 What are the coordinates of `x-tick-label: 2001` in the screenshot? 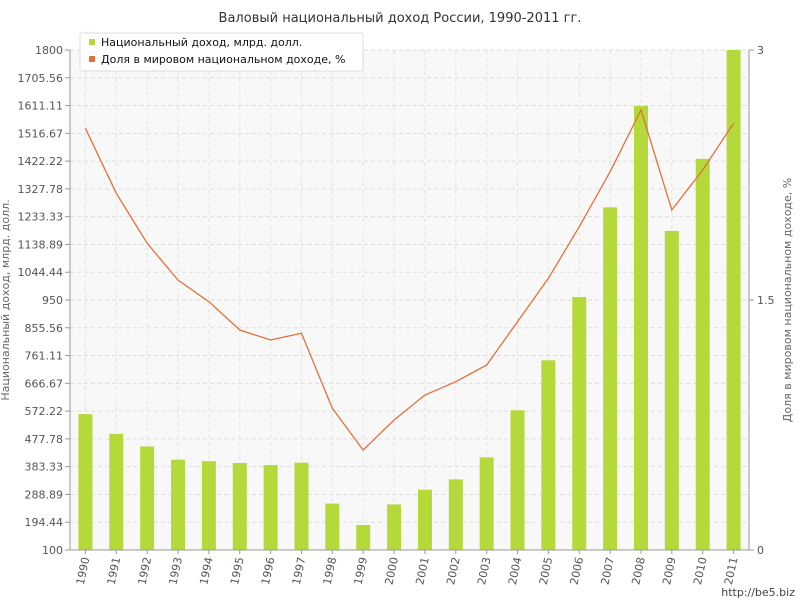 It's located at (422, 571).